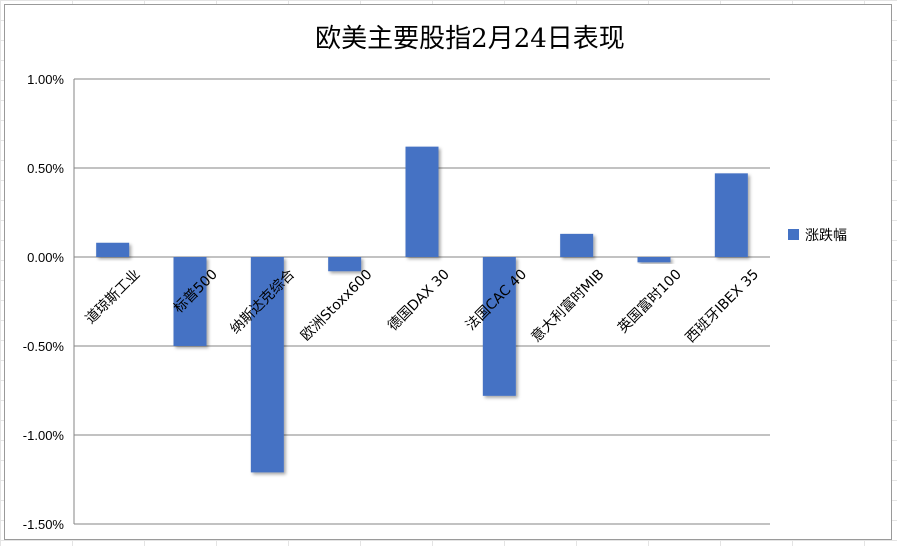  I want to click on y-tick-label: -0.50%, so click(44, 346).